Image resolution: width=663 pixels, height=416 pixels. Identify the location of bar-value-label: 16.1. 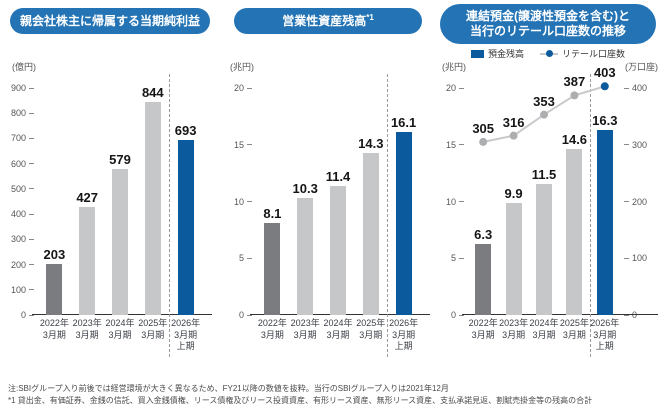
(403, 123).